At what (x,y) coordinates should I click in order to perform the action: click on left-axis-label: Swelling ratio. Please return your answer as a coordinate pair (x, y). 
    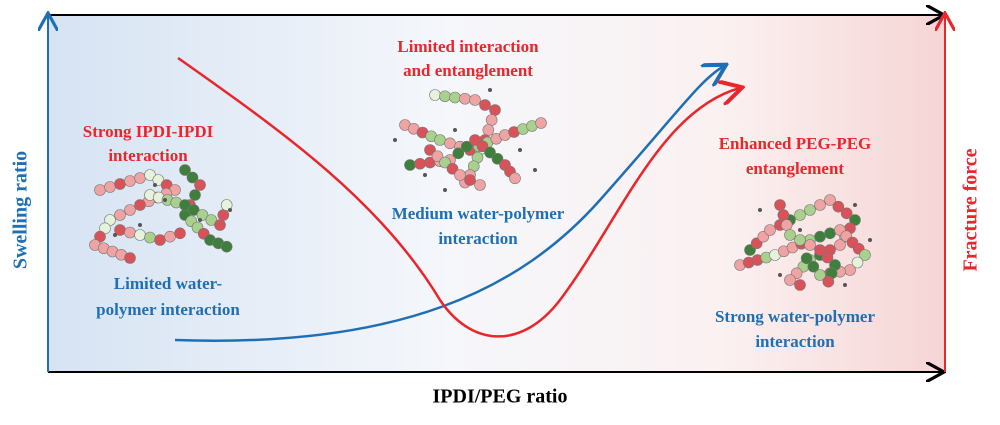
    Looking at the image, I should click on (21, 210).